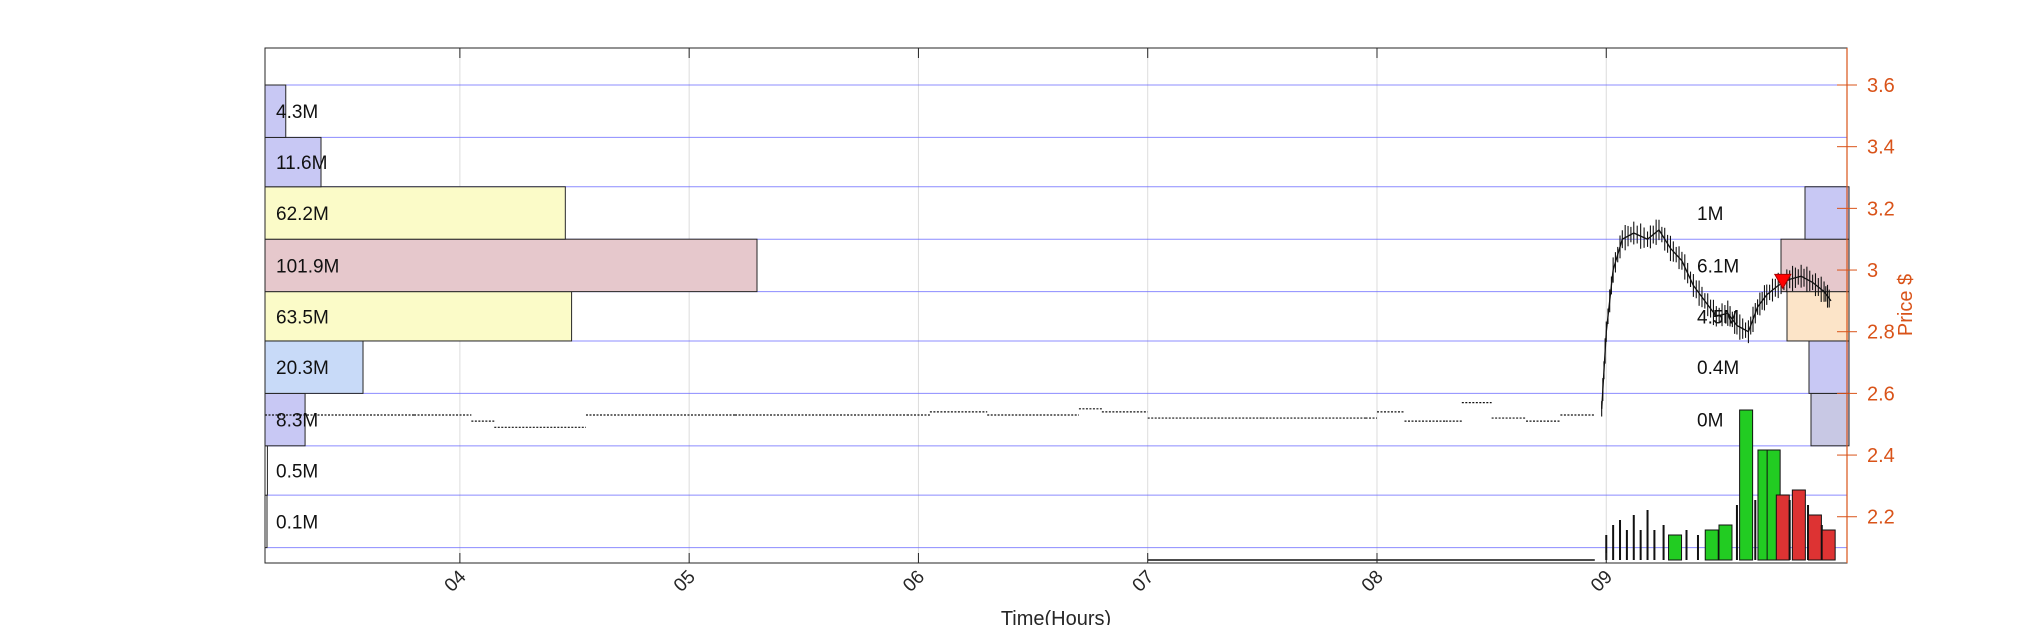  I want to click on x-tick-label: 09, so click(1602, 582).